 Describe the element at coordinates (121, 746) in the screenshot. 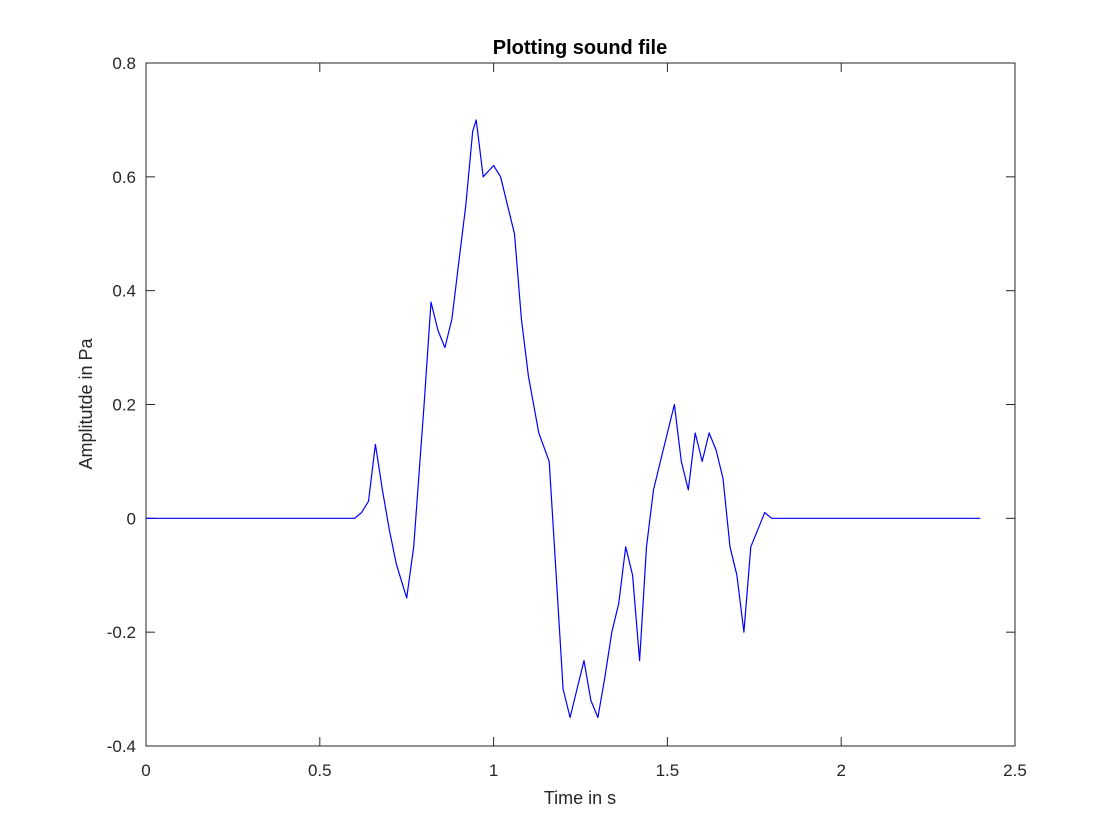

I see `y-tick-label: -0.4` at that location.